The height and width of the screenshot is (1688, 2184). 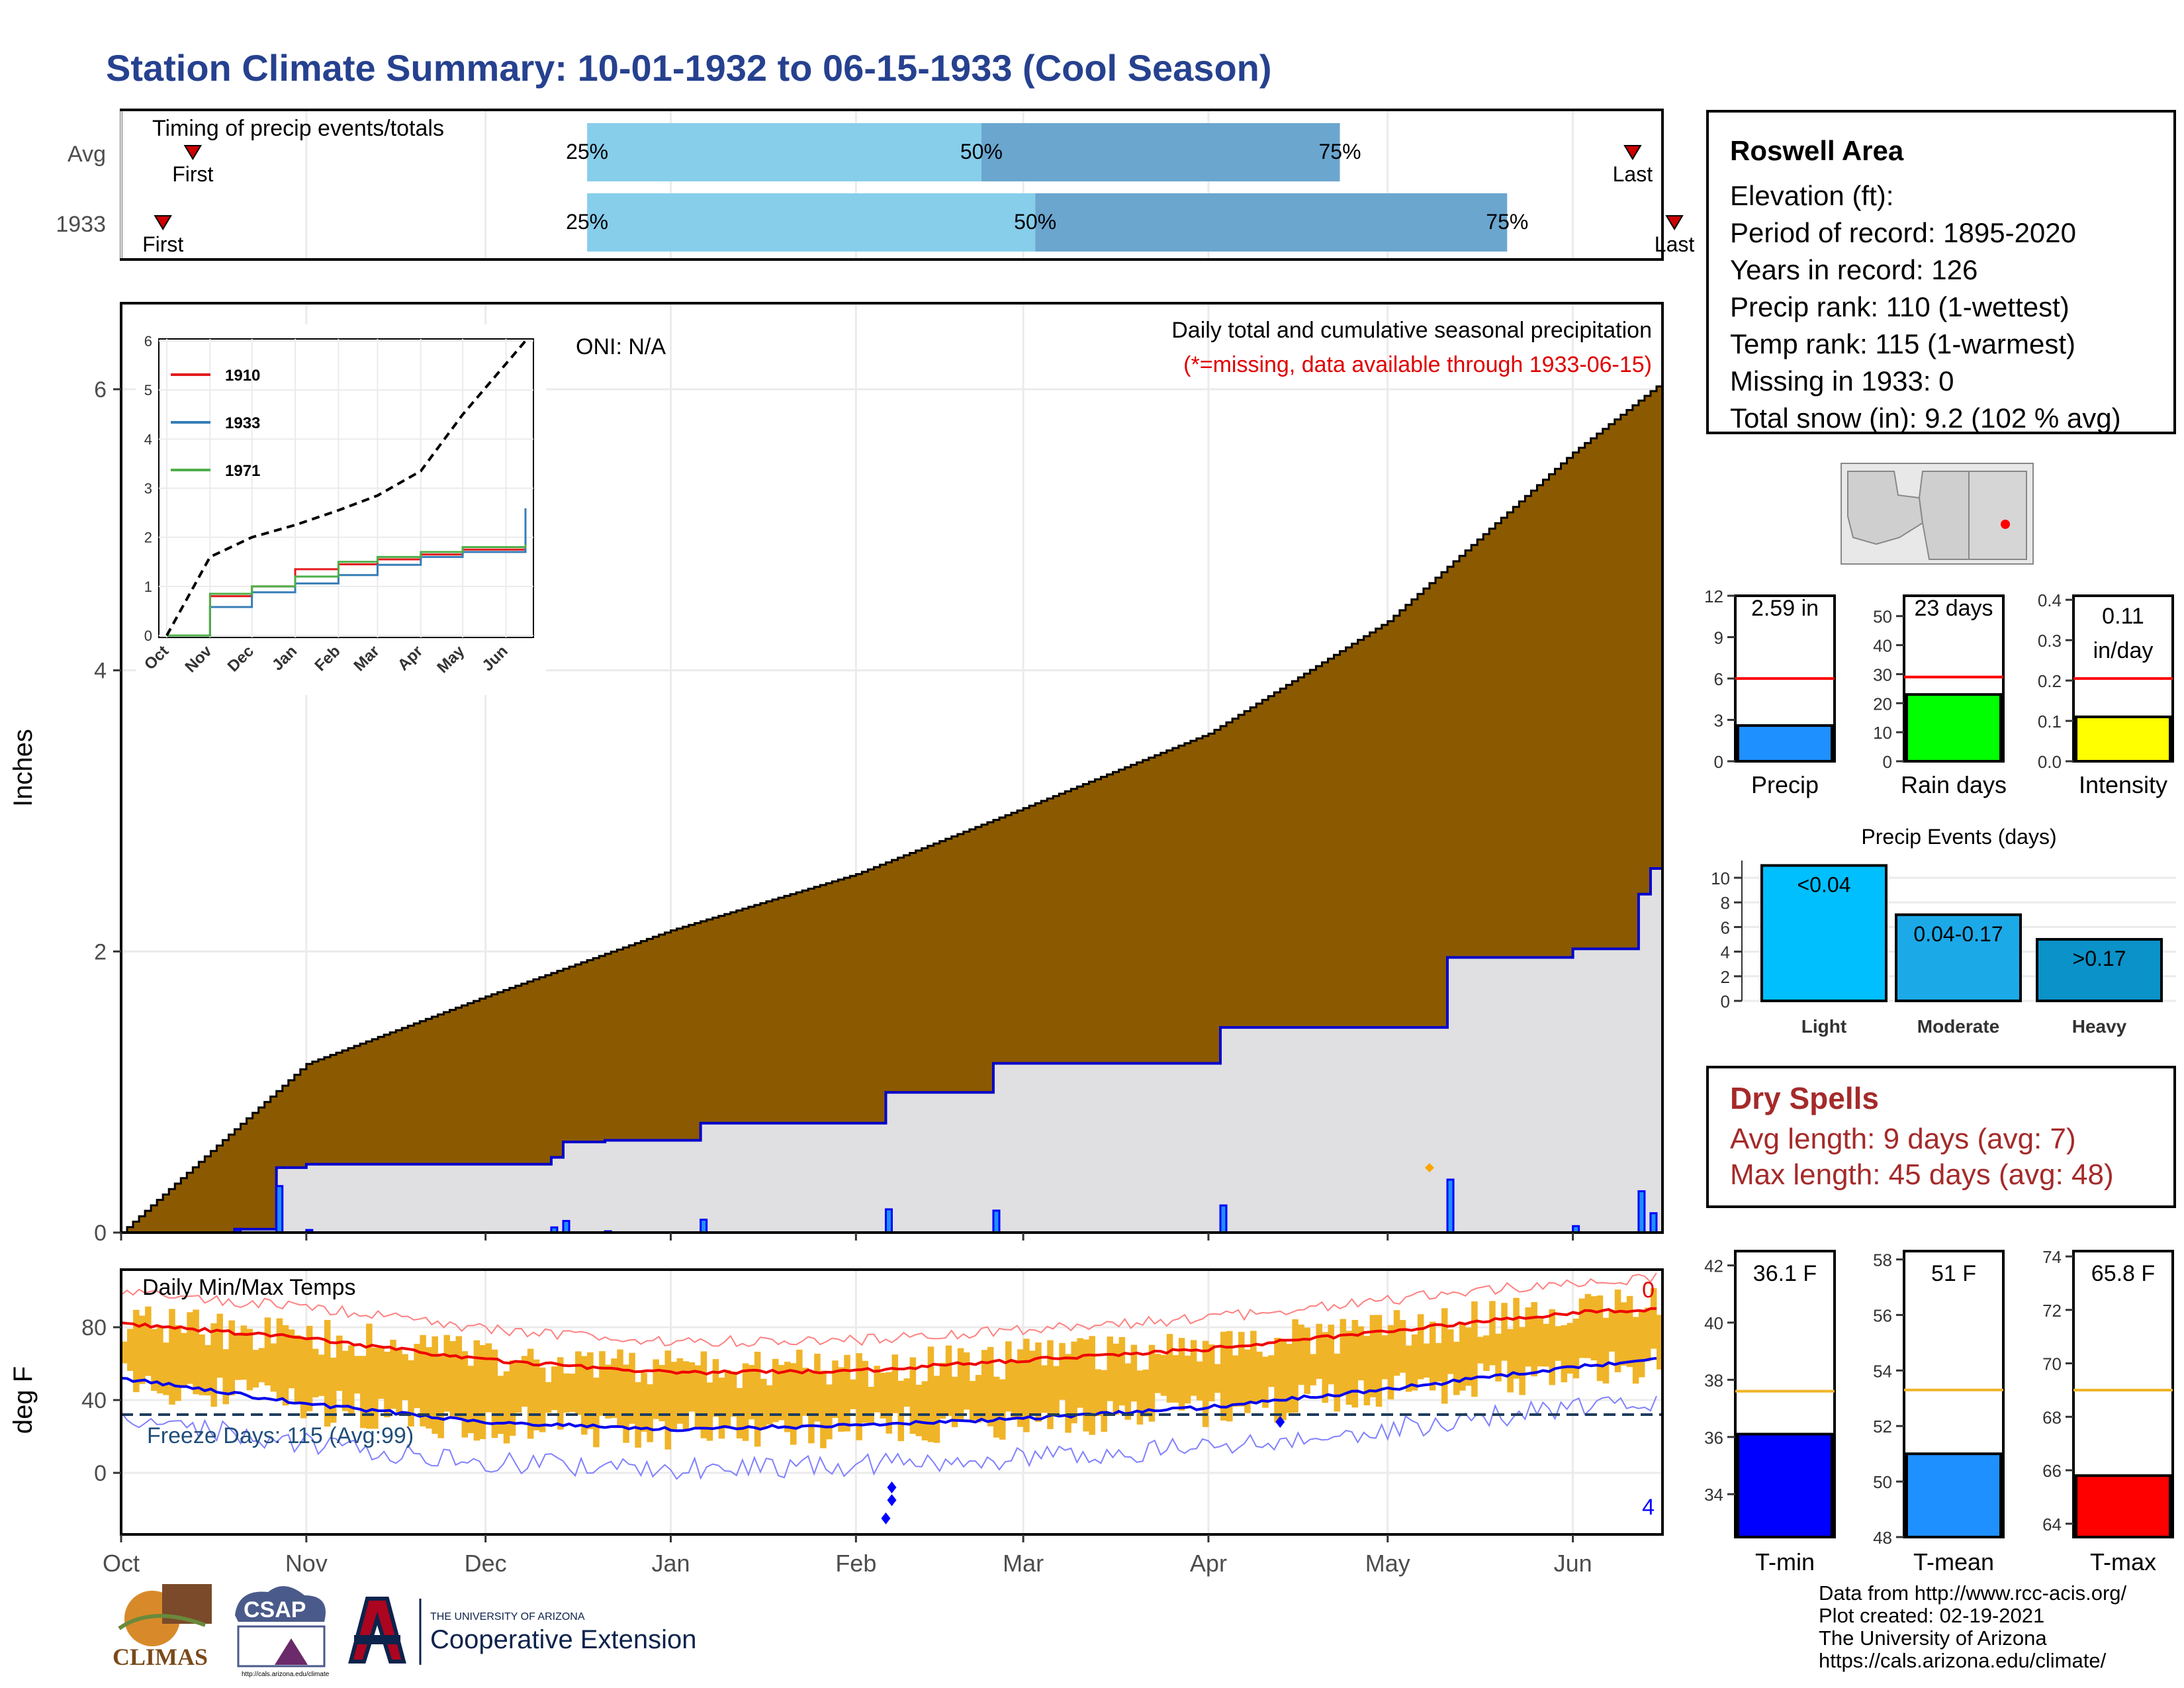 What do you see at coordinates (162, 244) in the screenshot?
I see `first-event-label: First` at bounding box center [162, 244].